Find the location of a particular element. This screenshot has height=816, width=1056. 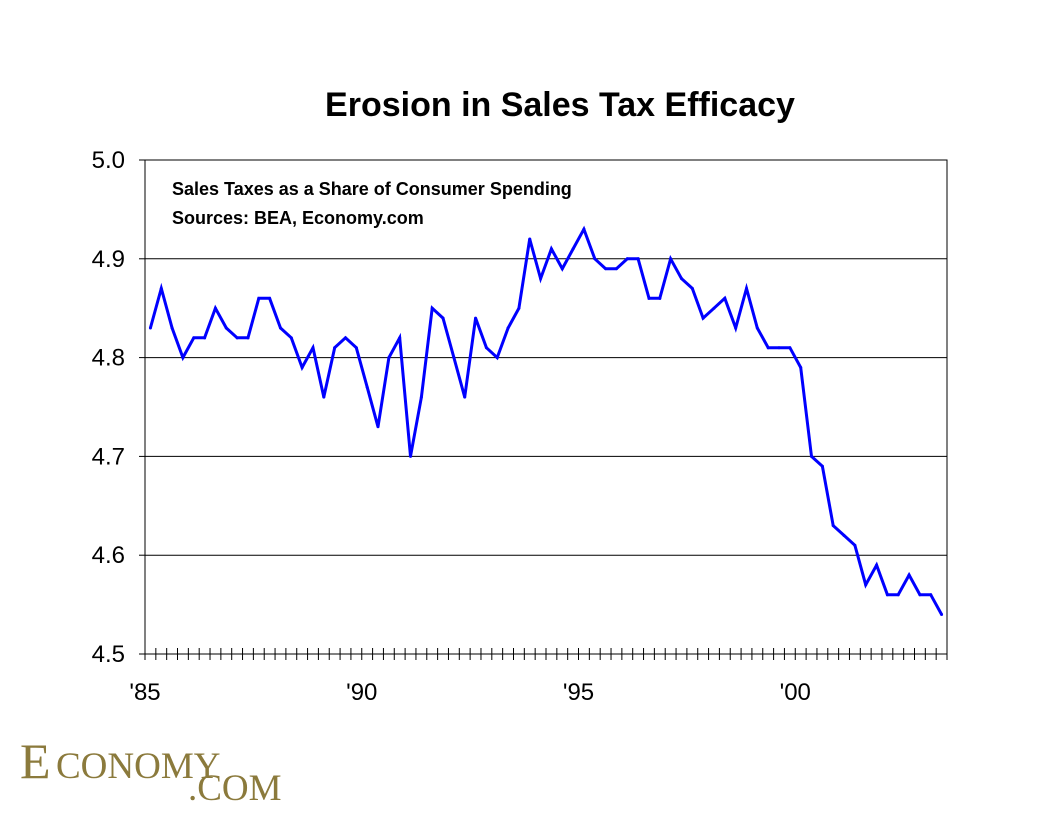

chart-annotation-sources: Sources: BEA, Economy.com is located at coordinates (298, 218).